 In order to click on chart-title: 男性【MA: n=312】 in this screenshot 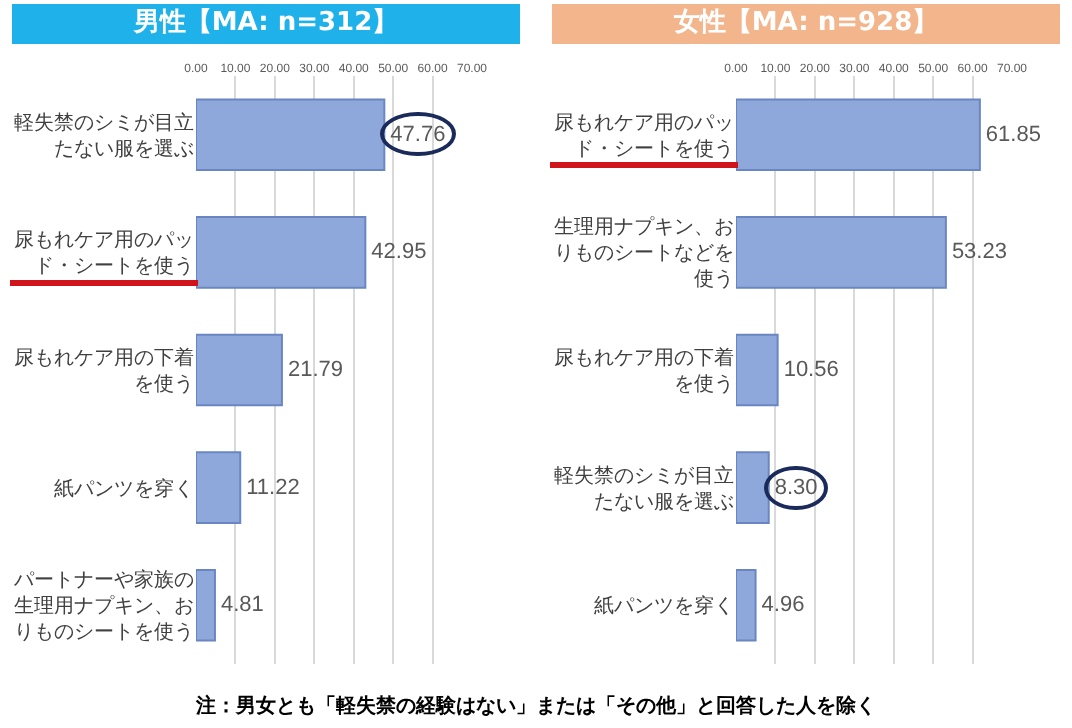, I will do `click(266, 24)`.